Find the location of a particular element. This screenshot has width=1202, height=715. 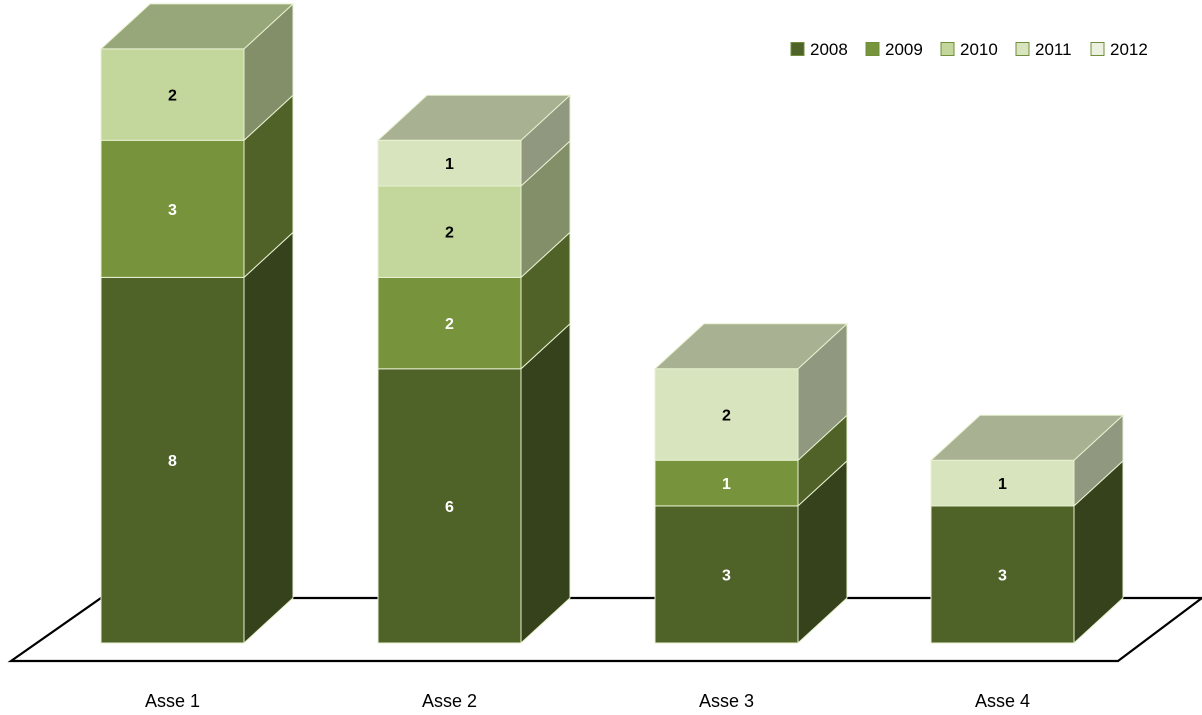

legend-label: 2009 is located at coordinates (904, 49).